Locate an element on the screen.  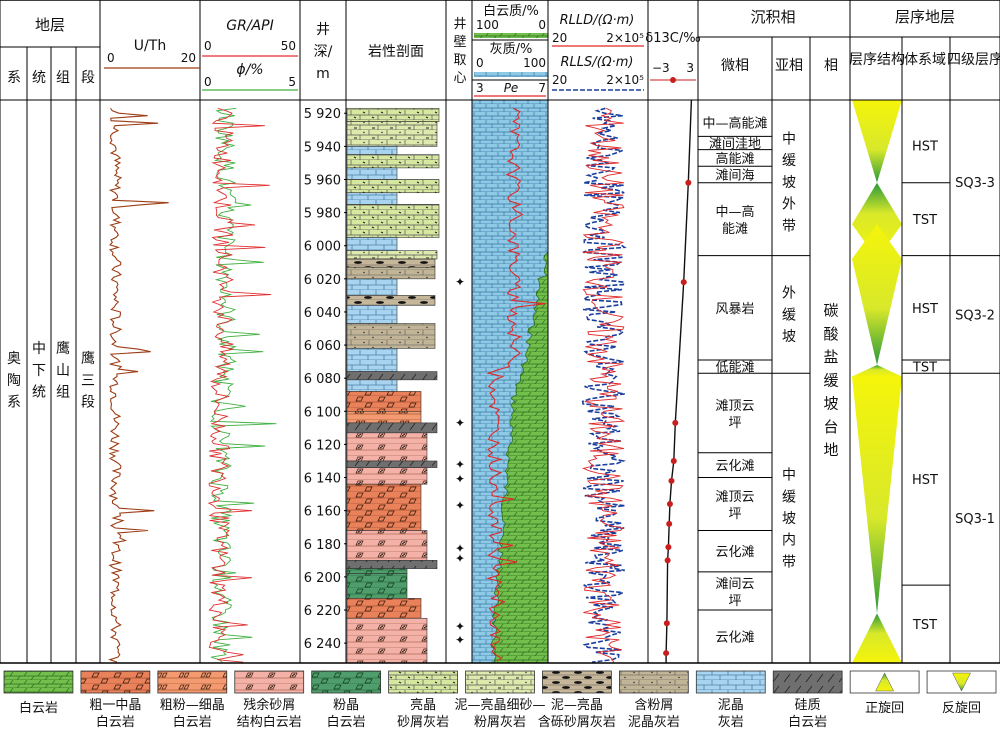
legend-swatch-grain_ls is located at coordinates (423, 682).